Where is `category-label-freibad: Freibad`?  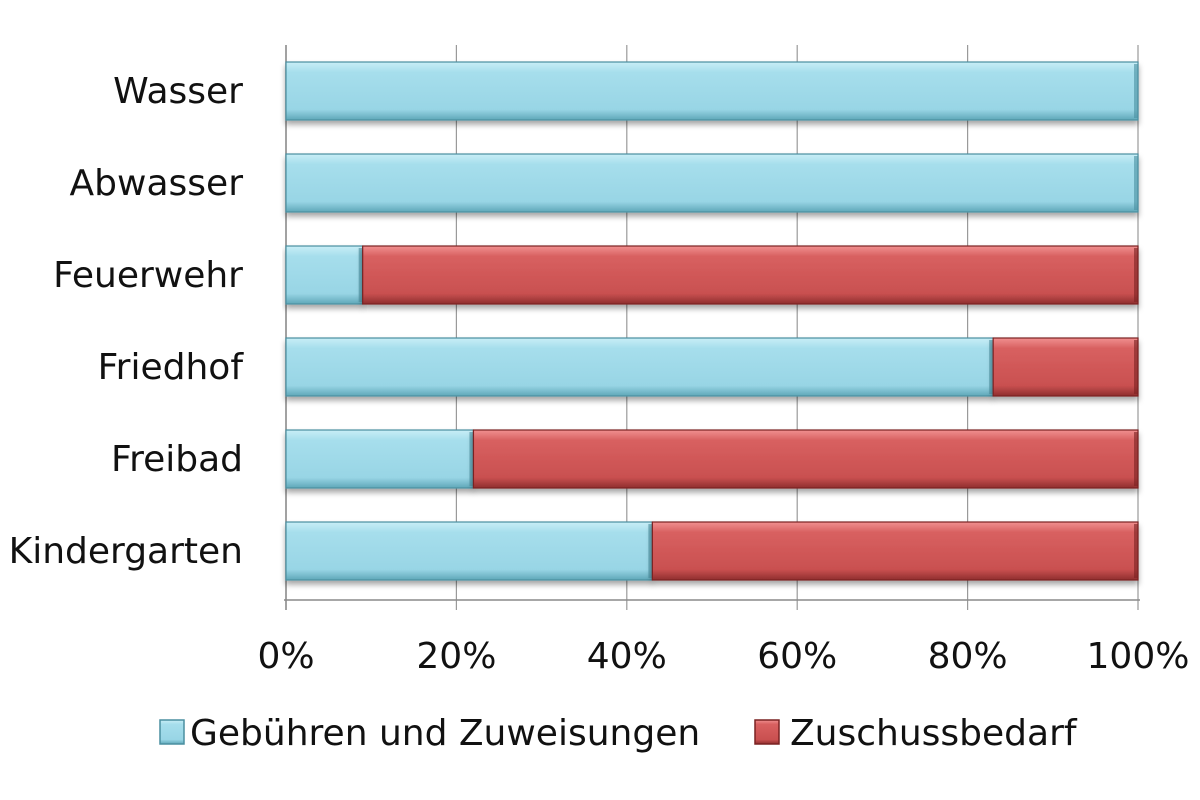
category-label-freibad: Freibad is located at coordinates (177, 459).